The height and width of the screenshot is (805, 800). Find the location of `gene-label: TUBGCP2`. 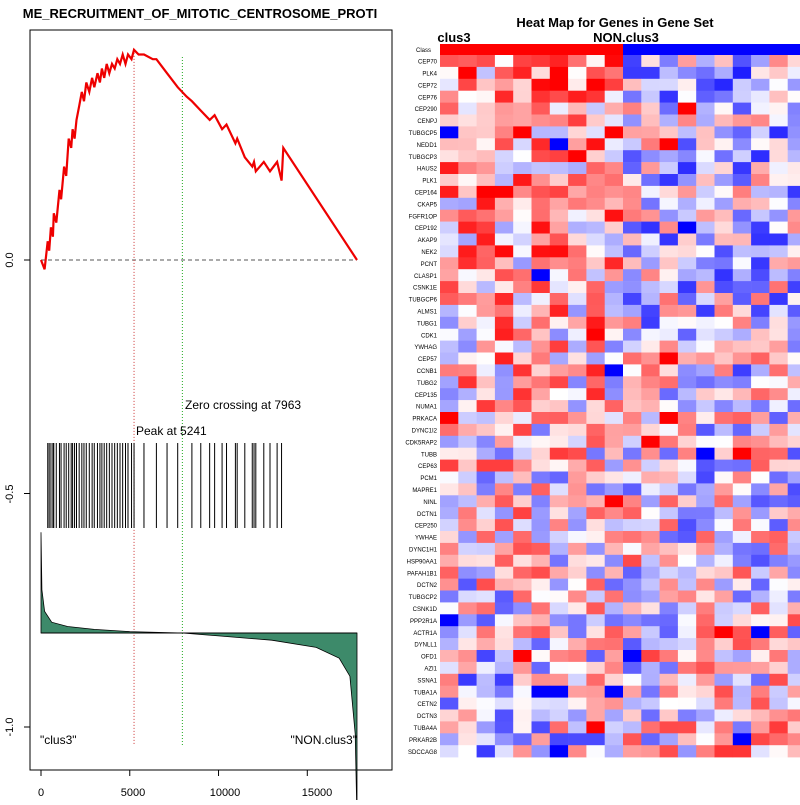

gene-label: TUBGCP2 is located at coordinates (423, 598).